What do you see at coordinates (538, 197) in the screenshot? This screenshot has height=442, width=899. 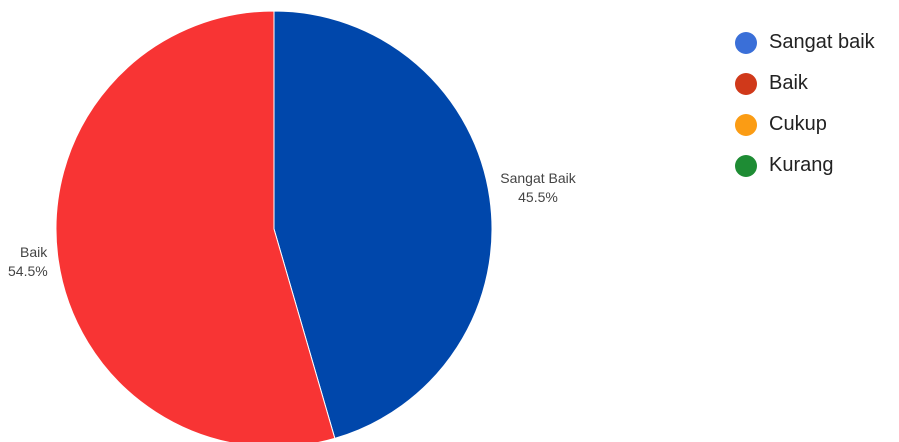 I see `slice-label-percent: 45.5%` at bounding box center [538, 197].